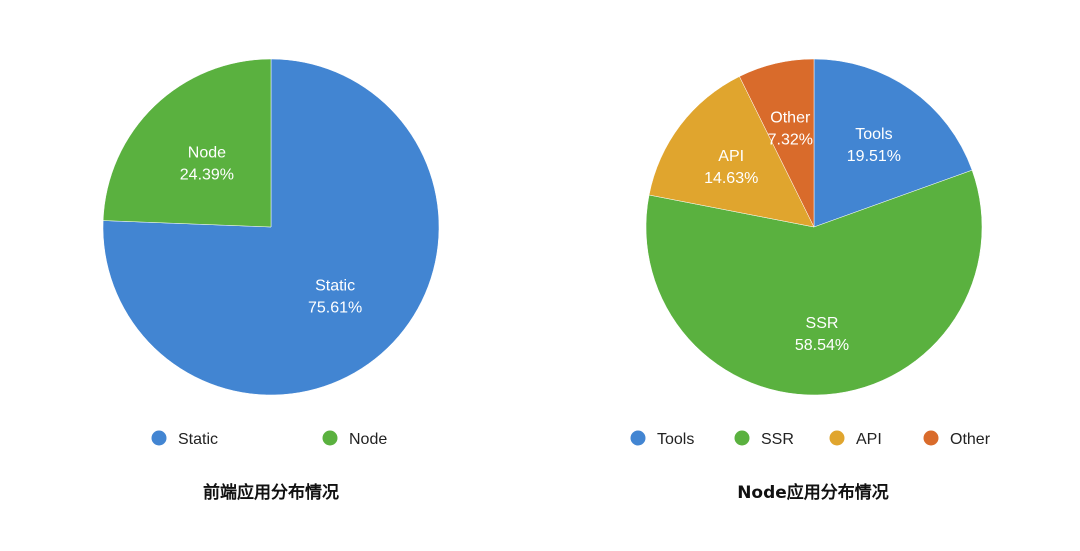  I want to click on legend-swatch-api, so click(837, 438).